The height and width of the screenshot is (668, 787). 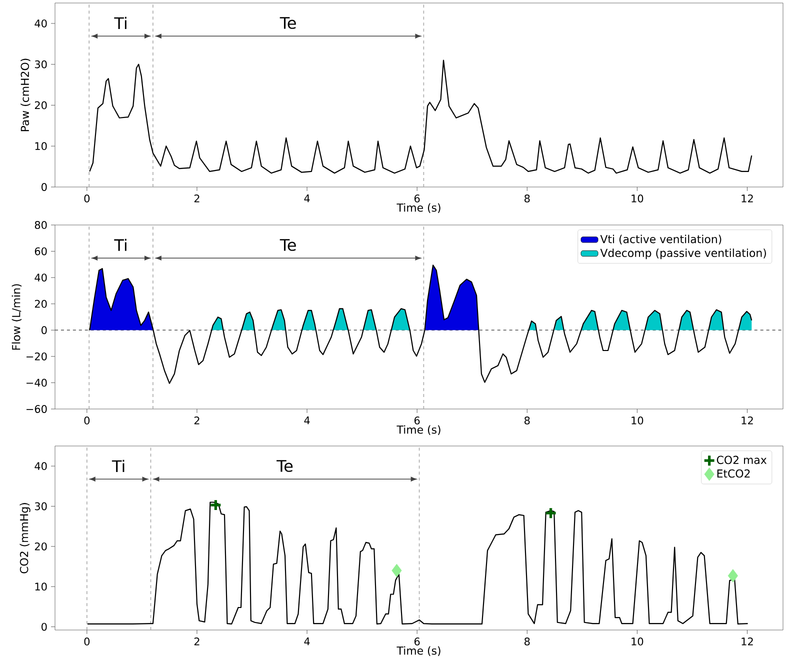 I want to click on y-axis-title: Flow (L/min), so click(x=17, y=317).